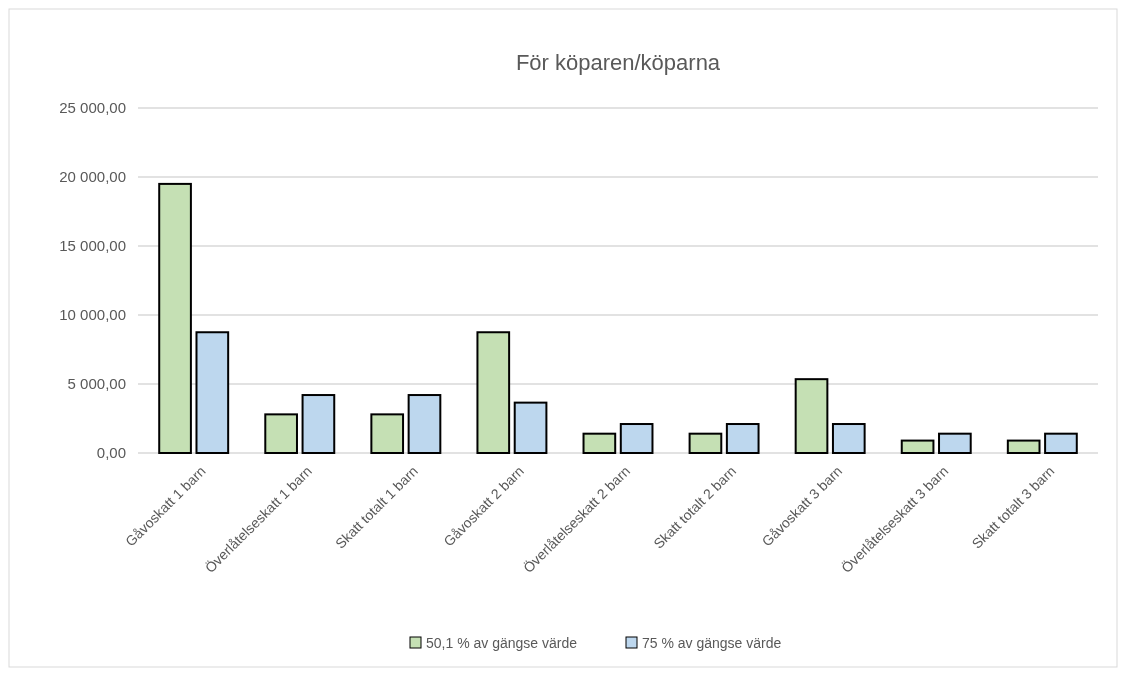  What do you see at coordinates (92, 177) in the screenshot?
I see `y-tick-label: 20 000,00` at bounding box center [92, 177].